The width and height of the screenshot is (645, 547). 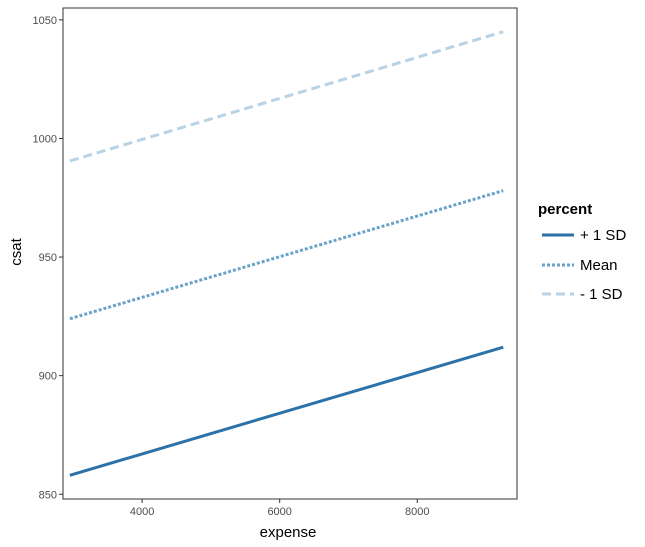 I want to click on y-tick-label: 950, so click(x=48, y=258).